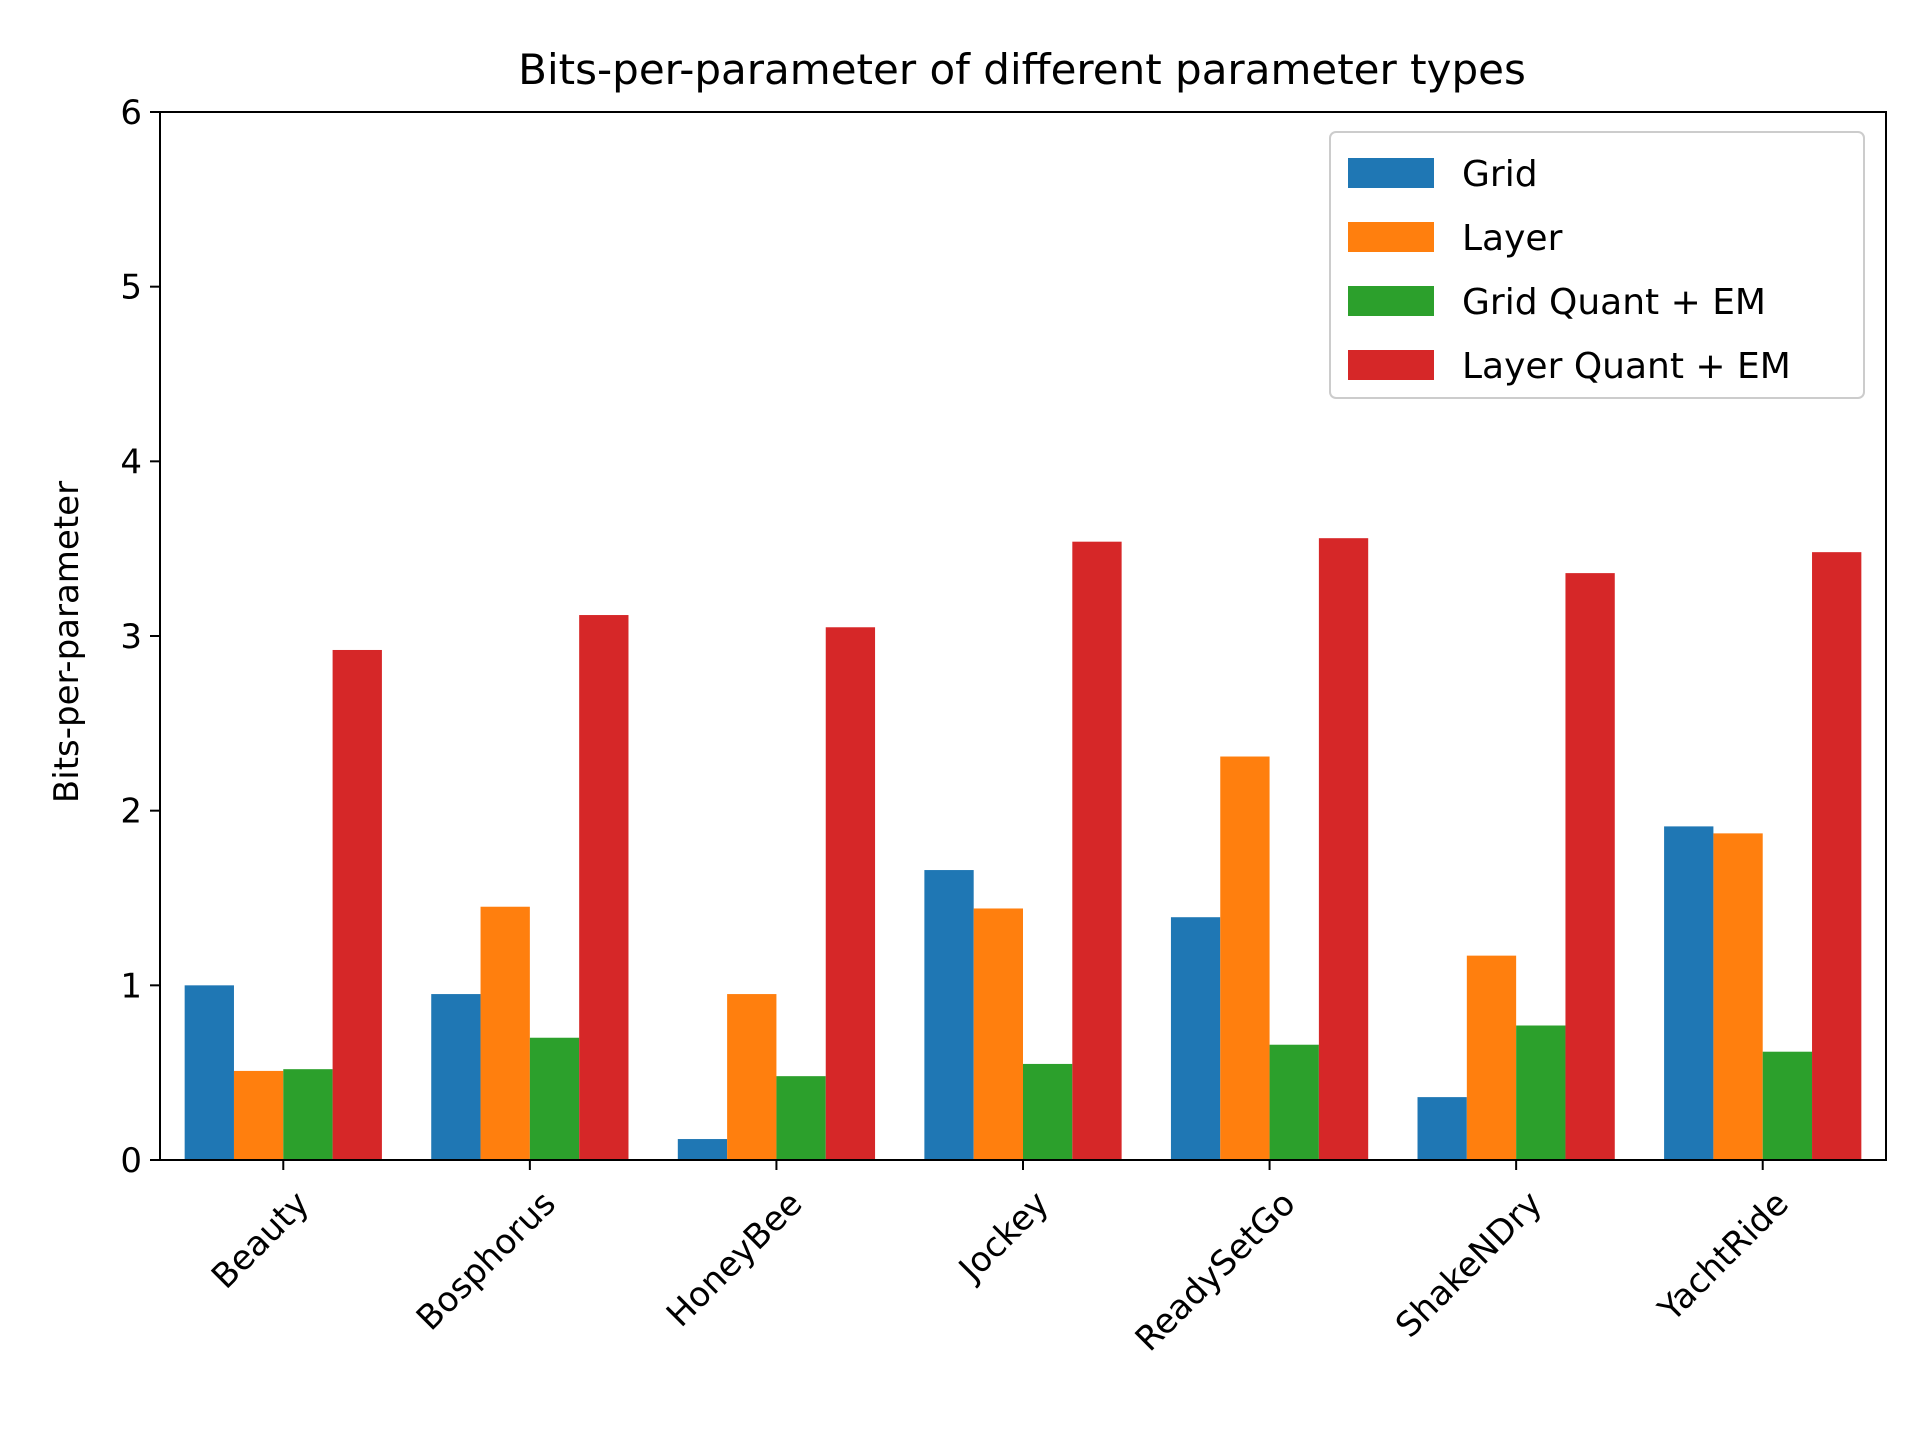 The height and width of the screenshot is (1444, 1920). What do you see at coordinates (1097, 850) in the screenshot?
I see `bar-layer-quant-em-jockey` at bounding box center [1097, 850].